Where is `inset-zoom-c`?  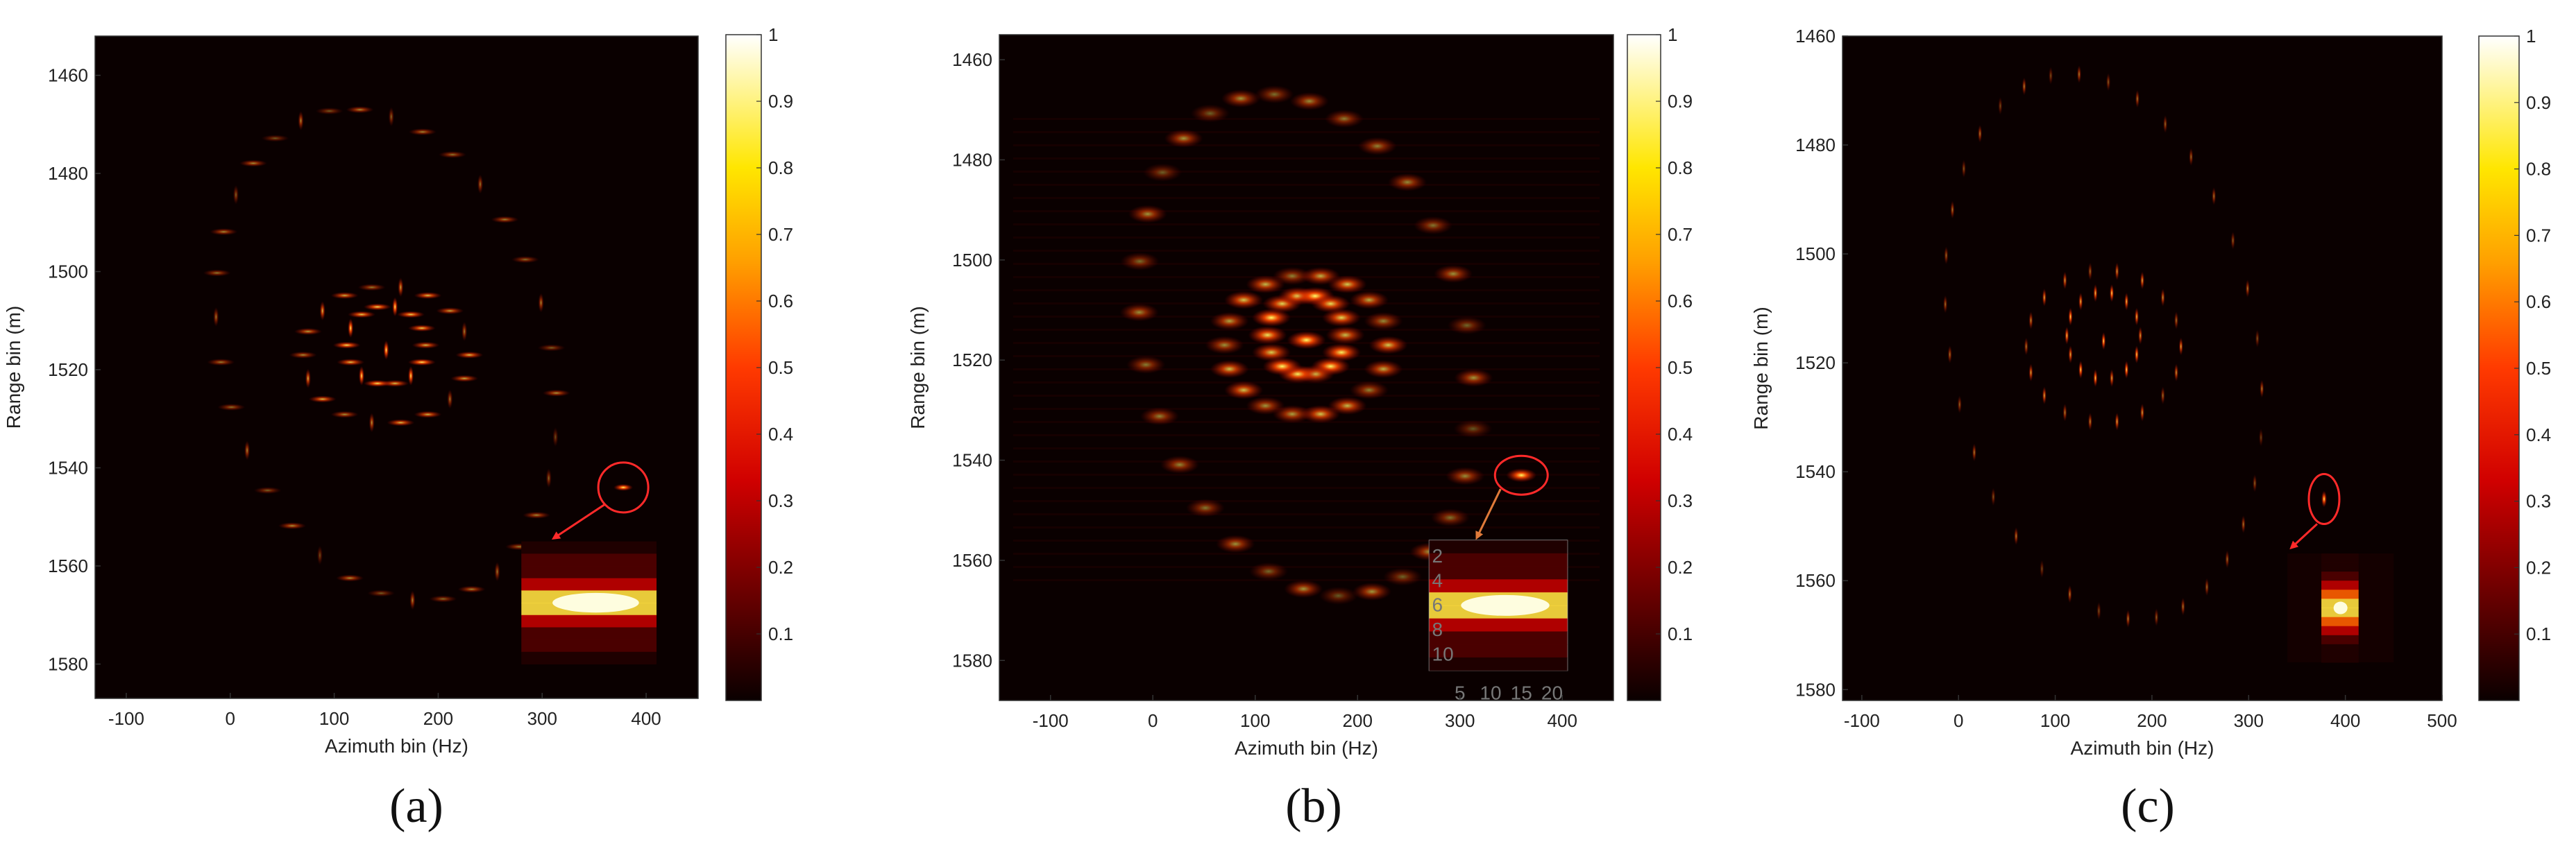 inset-zoom-c is located at coordinates (2341, 608).